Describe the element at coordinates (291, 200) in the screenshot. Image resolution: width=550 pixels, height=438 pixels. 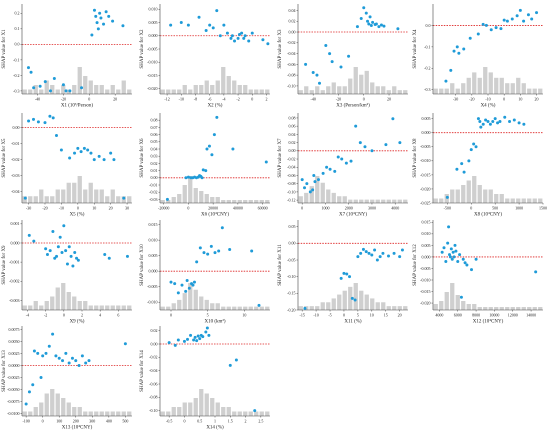
I see `y-tick-label: -0.12` at that location.